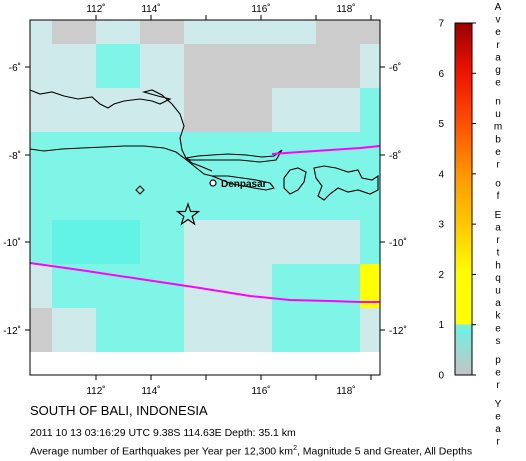  What do you see at coordinates (441, 24) in the screenshot?
I see `legend-tick-label: 7` at bounding box center [441, 24].